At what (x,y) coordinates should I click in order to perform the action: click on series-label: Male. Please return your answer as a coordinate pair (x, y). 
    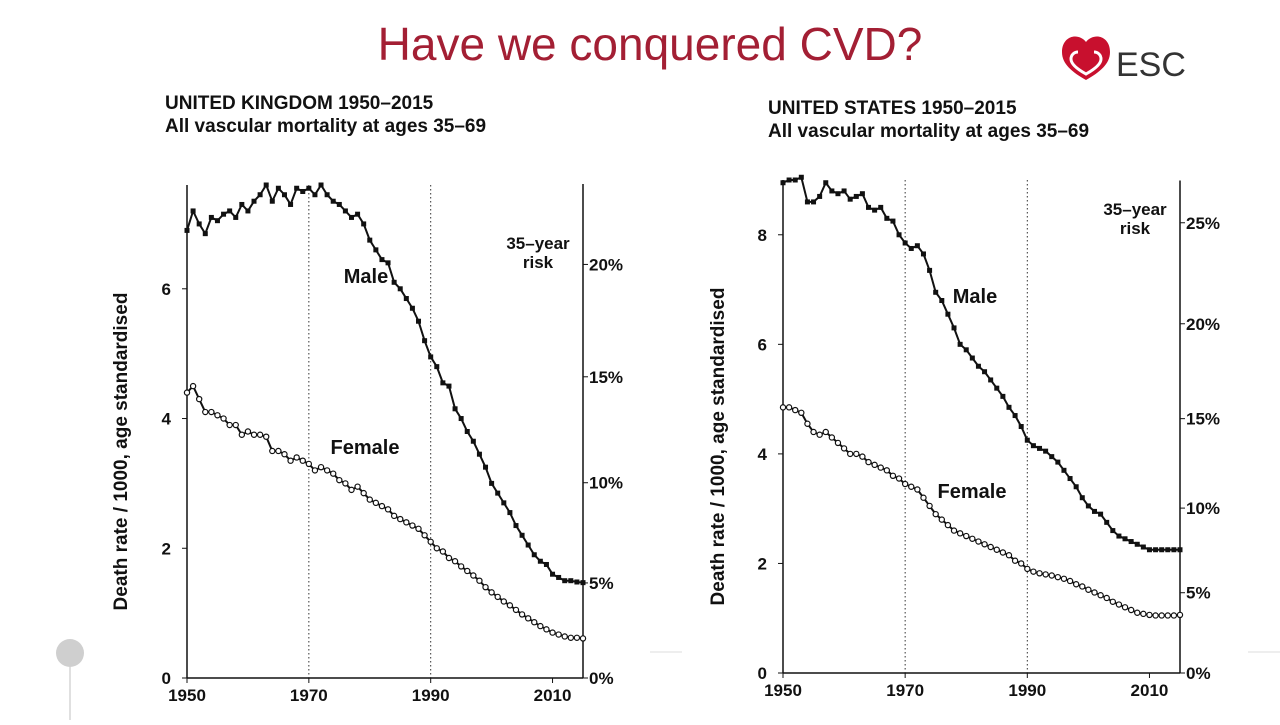
    Looking at the image, I should click on (975, 297).